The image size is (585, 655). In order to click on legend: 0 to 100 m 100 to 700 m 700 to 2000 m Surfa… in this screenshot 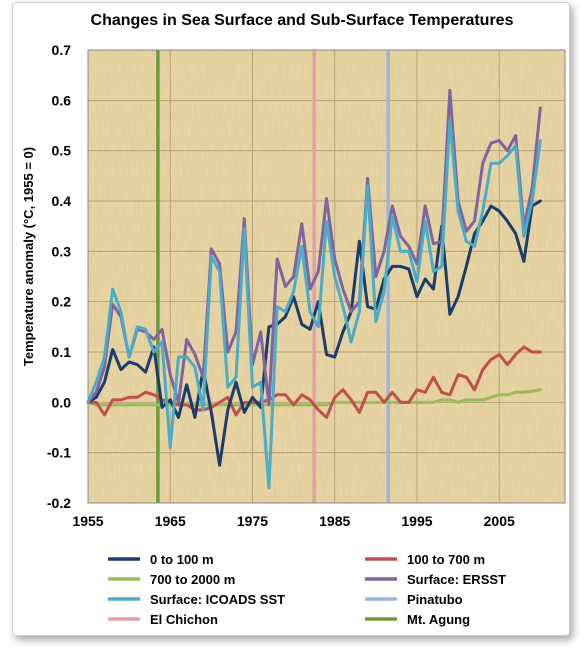, I will do `click(307, 589)`.